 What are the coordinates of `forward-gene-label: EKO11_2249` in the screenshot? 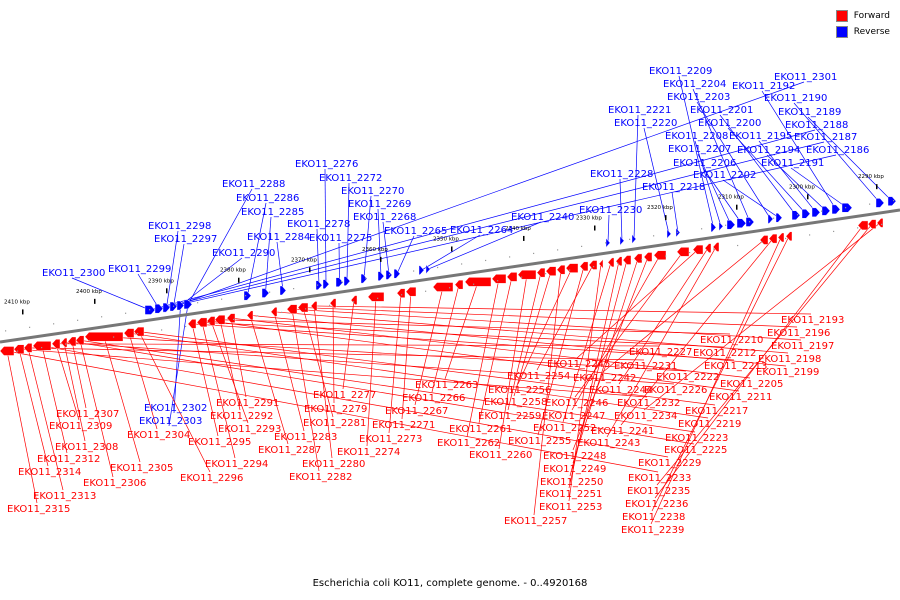 It's located at (574, 469).